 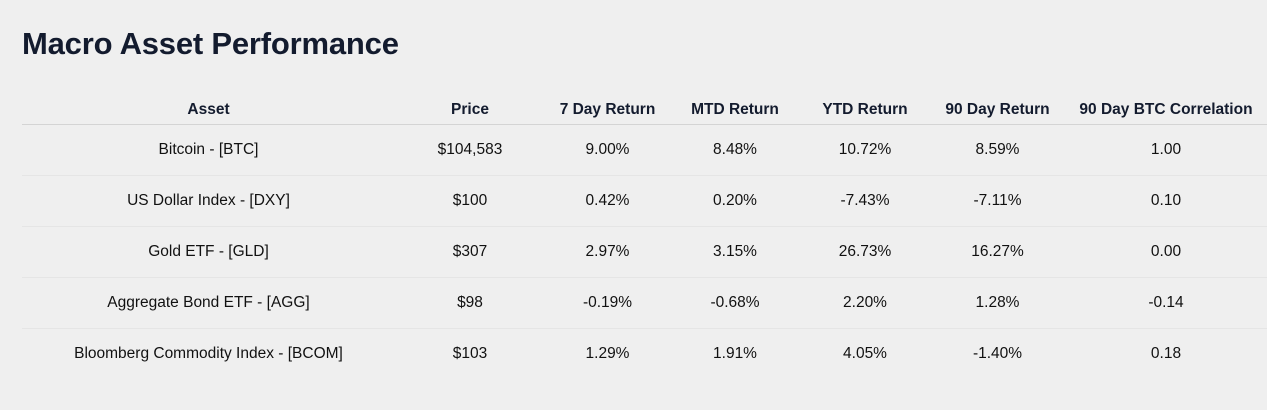 I want to click on correlation-cell: 0.00, so click(x=1166, y=252).